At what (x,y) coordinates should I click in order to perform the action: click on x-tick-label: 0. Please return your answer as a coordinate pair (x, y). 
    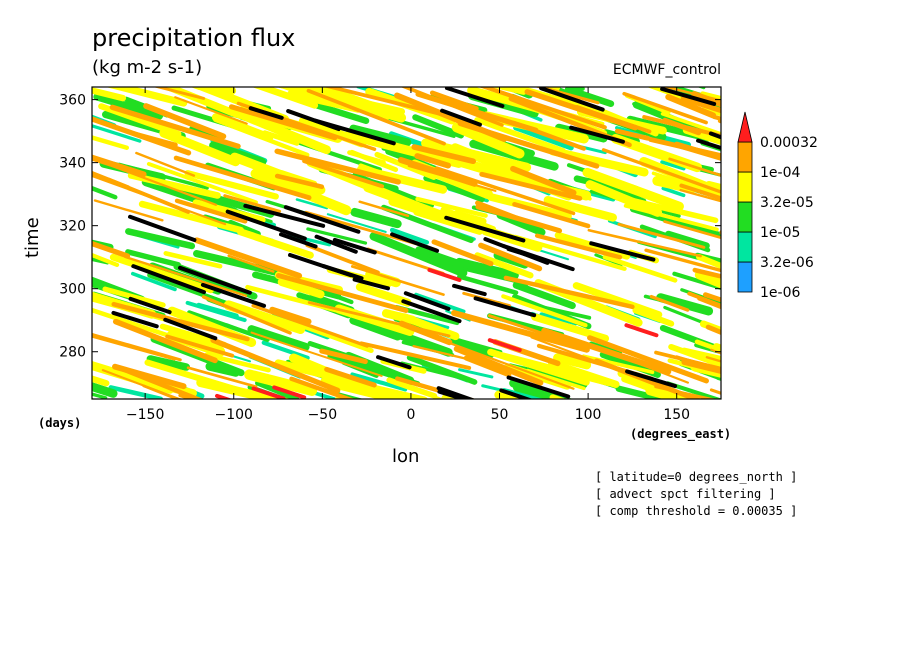
    Looking at the image, I should click on (410, 415).